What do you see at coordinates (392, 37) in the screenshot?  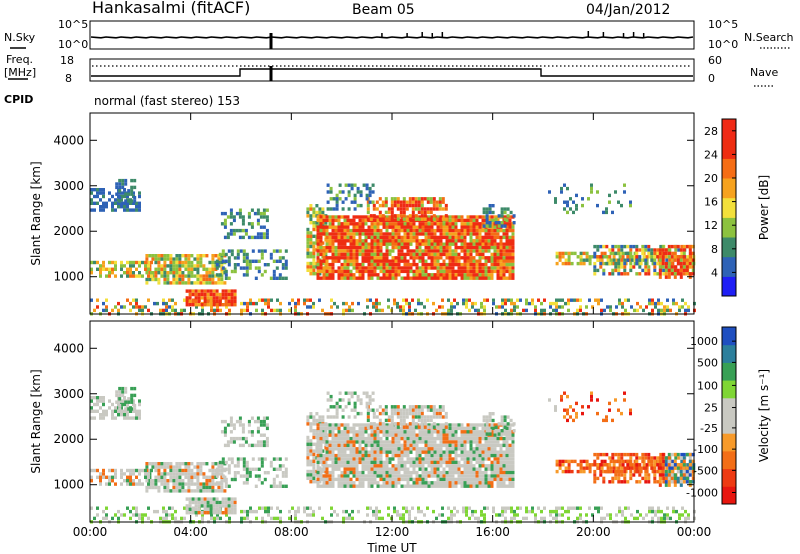 I see `nsky-trace` at bounding box center [392, 37].